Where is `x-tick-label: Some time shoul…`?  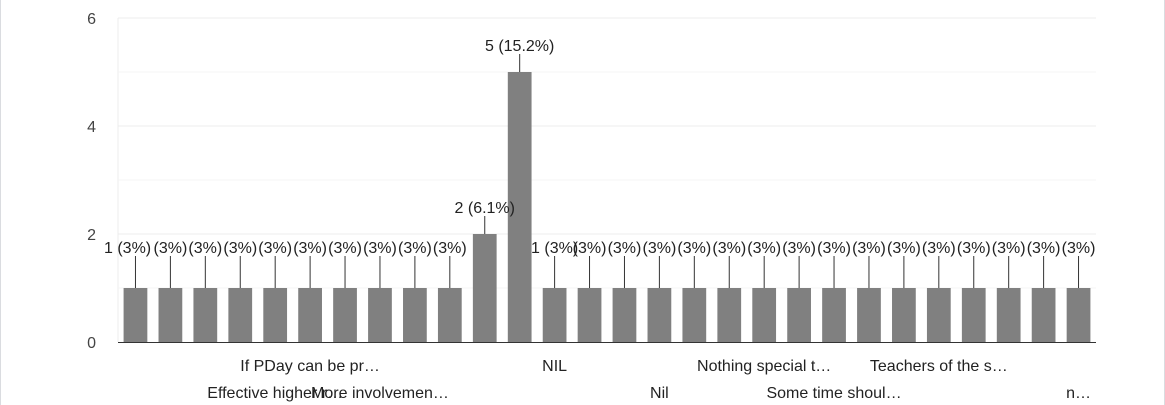 x-tick-label: Some time shoul… is located at coordinates (833, 393).